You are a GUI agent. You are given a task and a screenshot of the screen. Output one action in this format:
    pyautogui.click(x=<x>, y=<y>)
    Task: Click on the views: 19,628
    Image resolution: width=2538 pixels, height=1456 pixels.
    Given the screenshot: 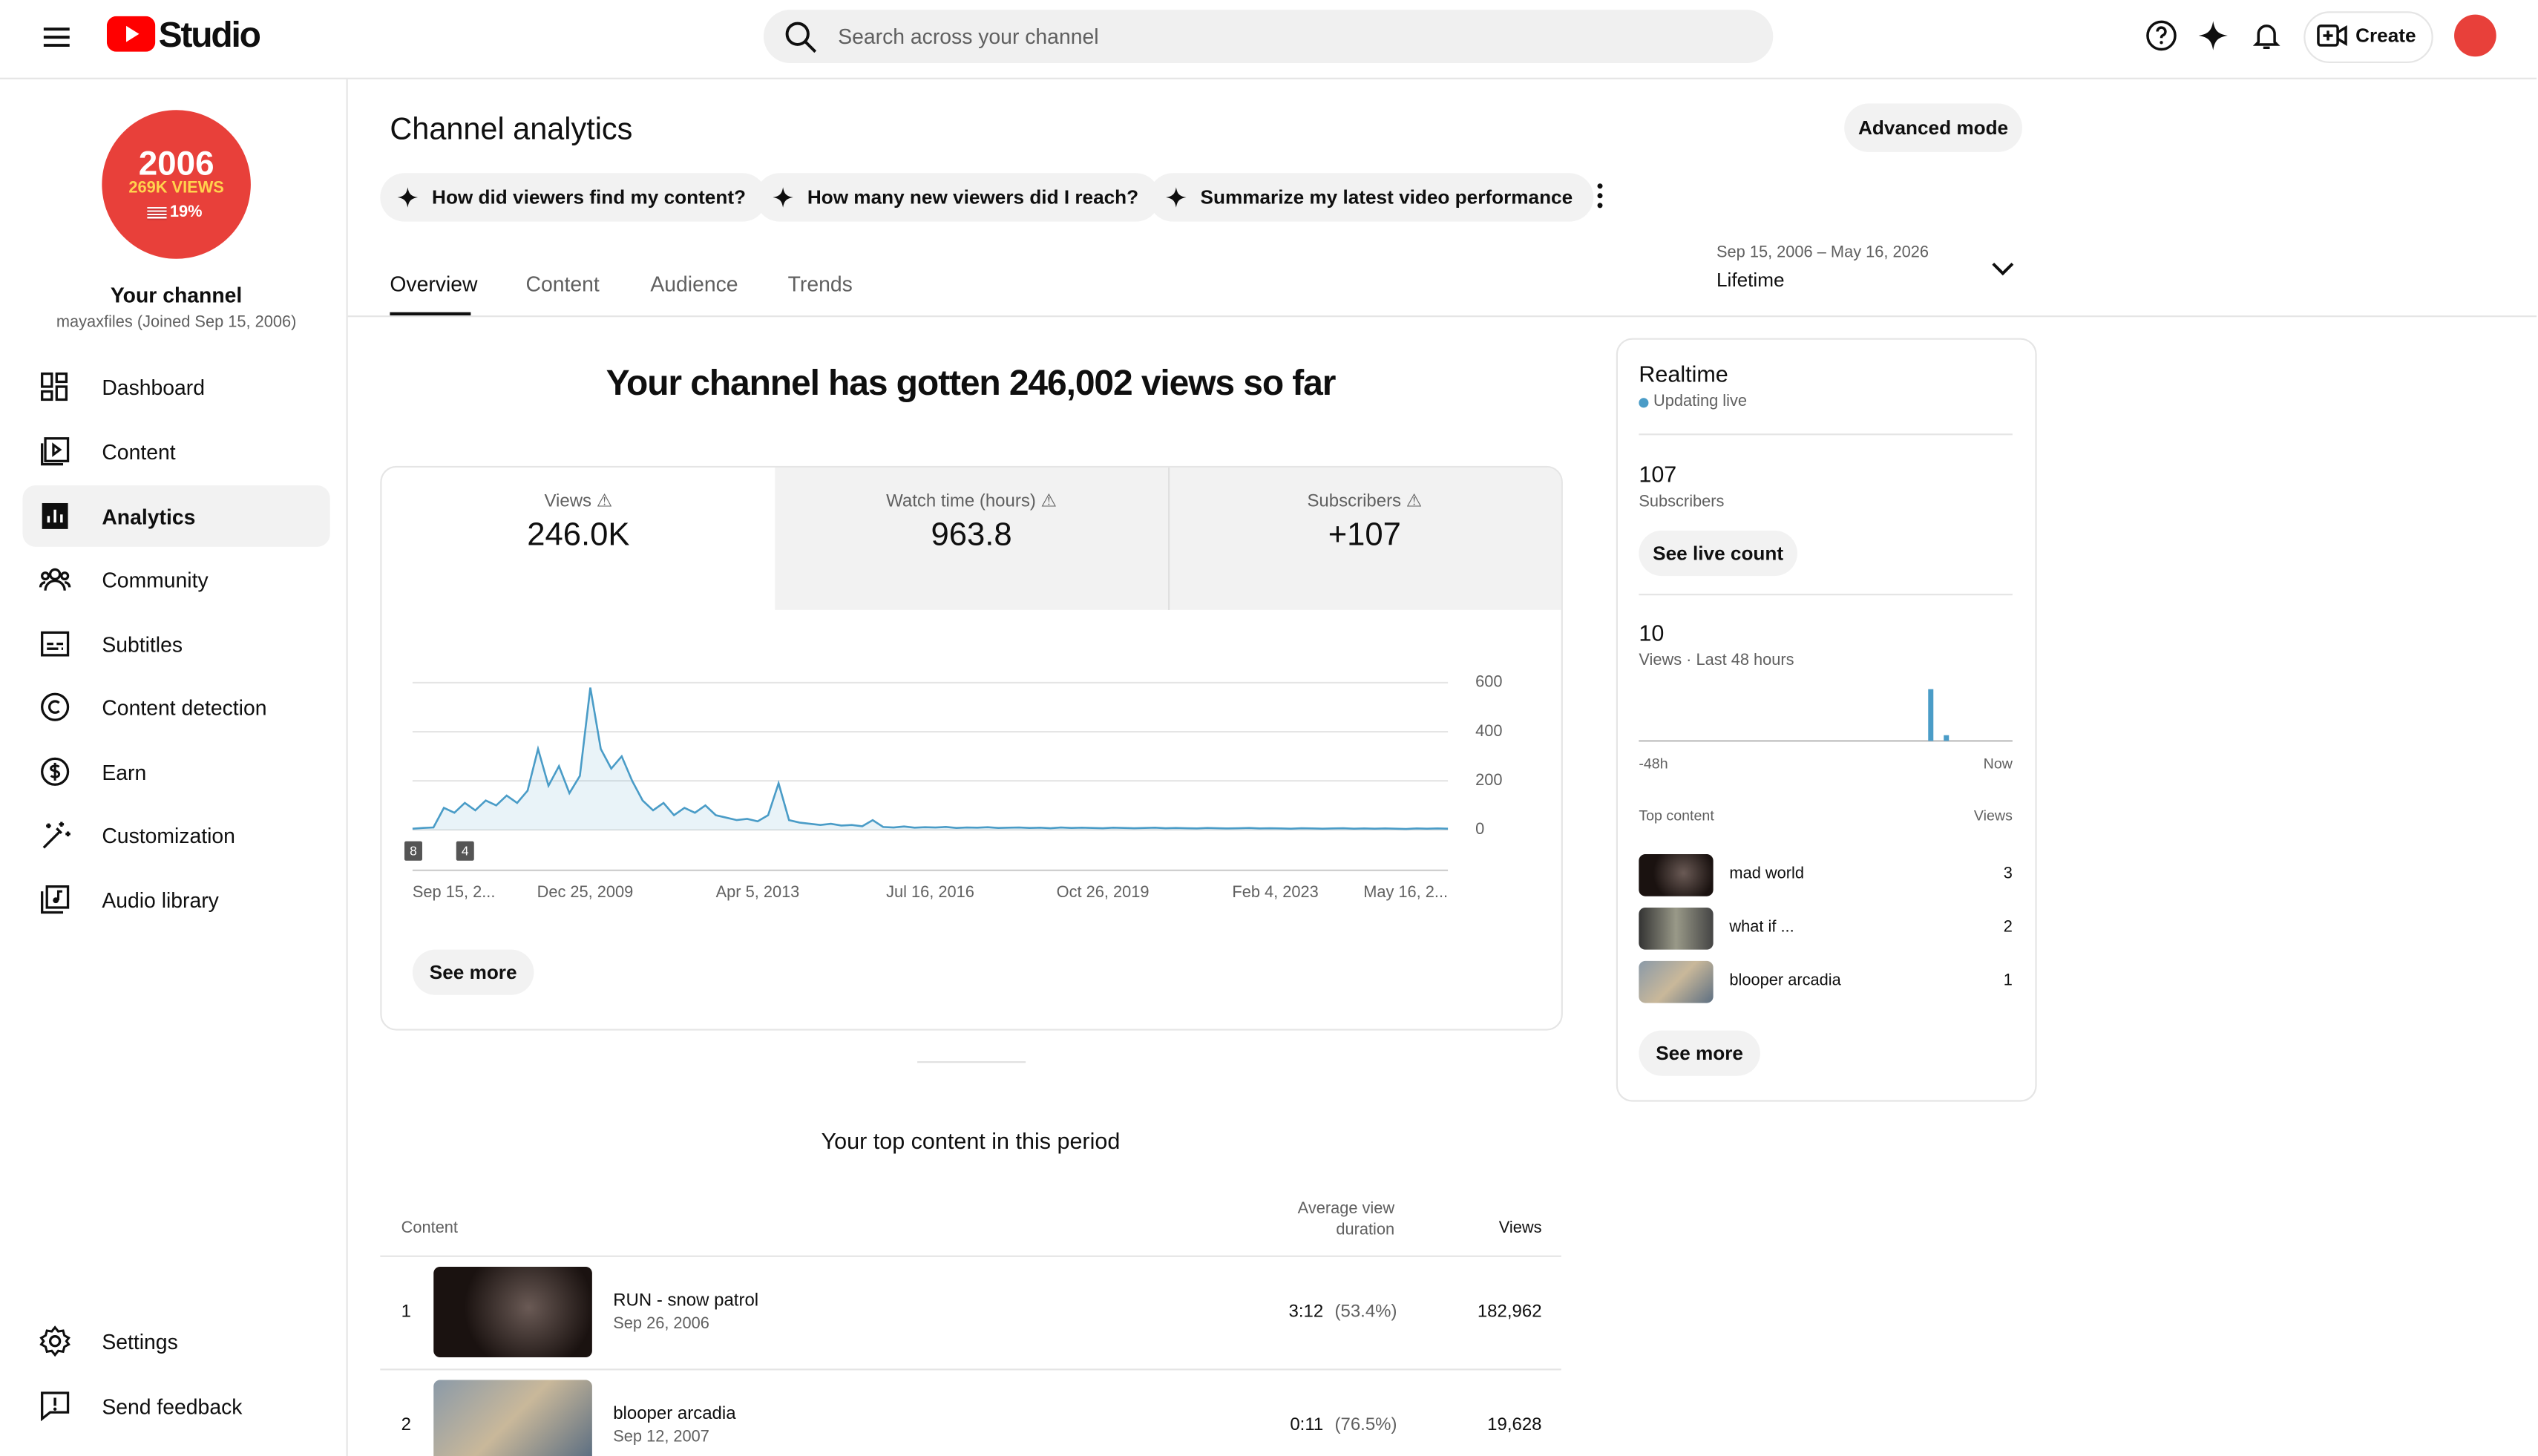 What is the action you would take?
    pyautogui.click(x=1514, y=1425)
    